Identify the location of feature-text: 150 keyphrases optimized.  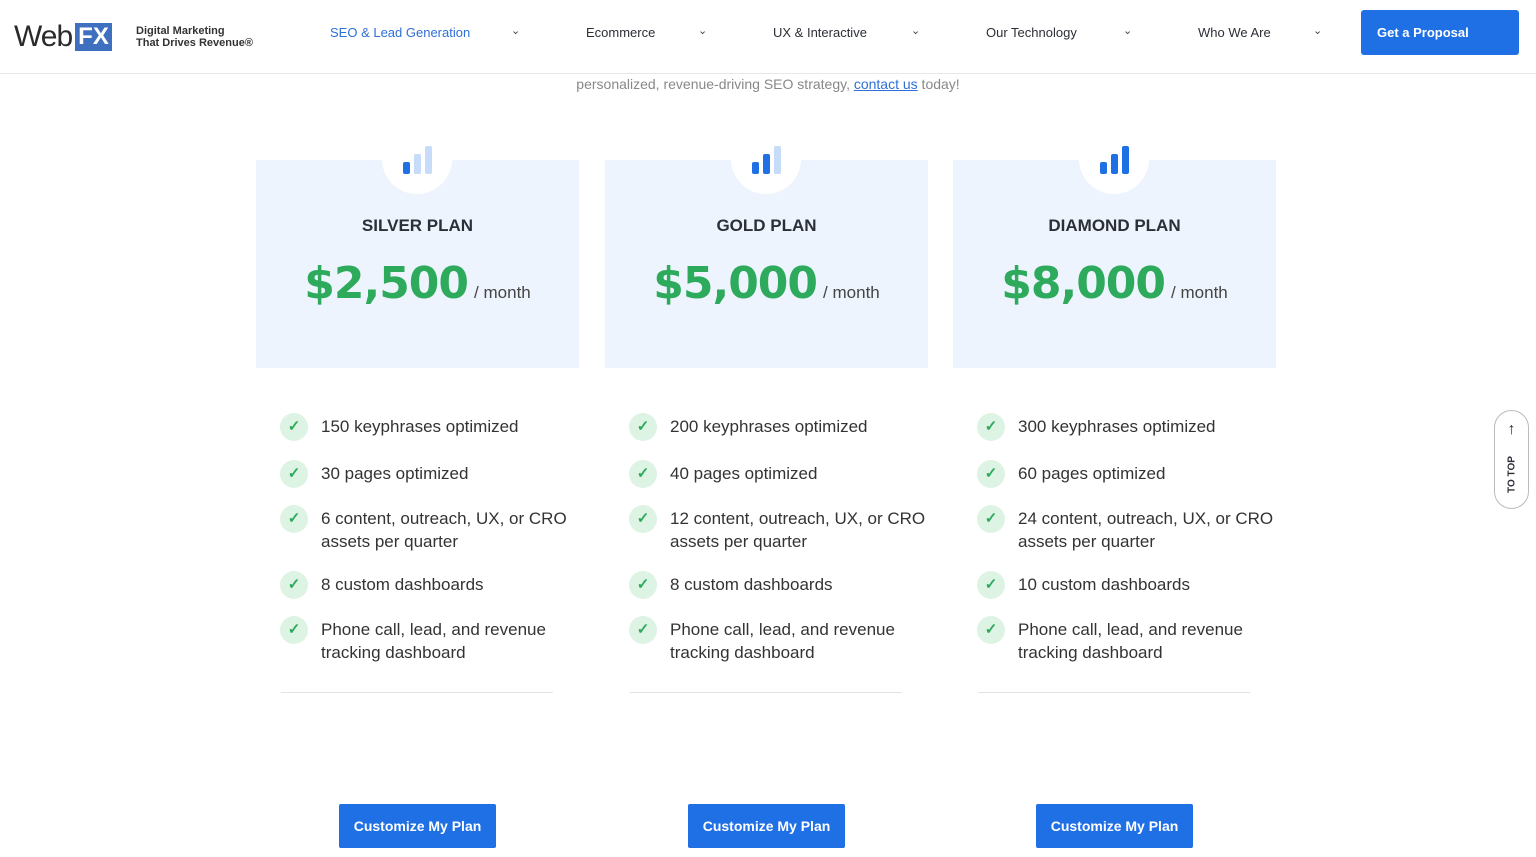
(420, 426).